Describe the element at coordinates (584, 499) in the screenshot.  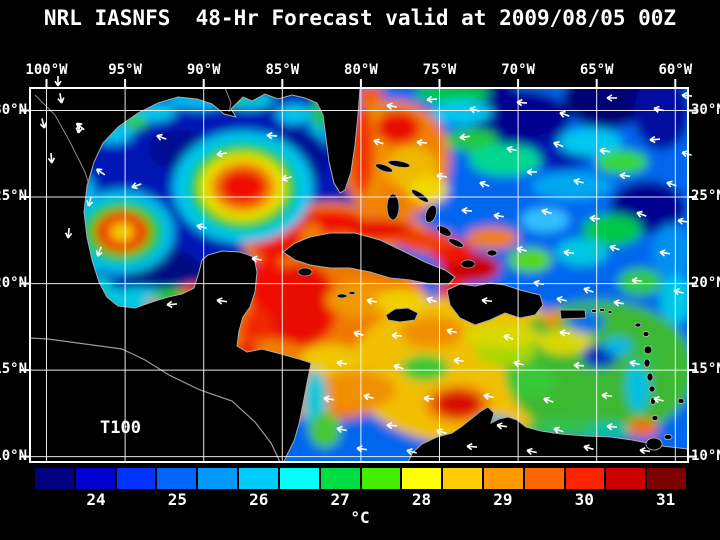
I see `colorbar-tick-label: 30` at that location.